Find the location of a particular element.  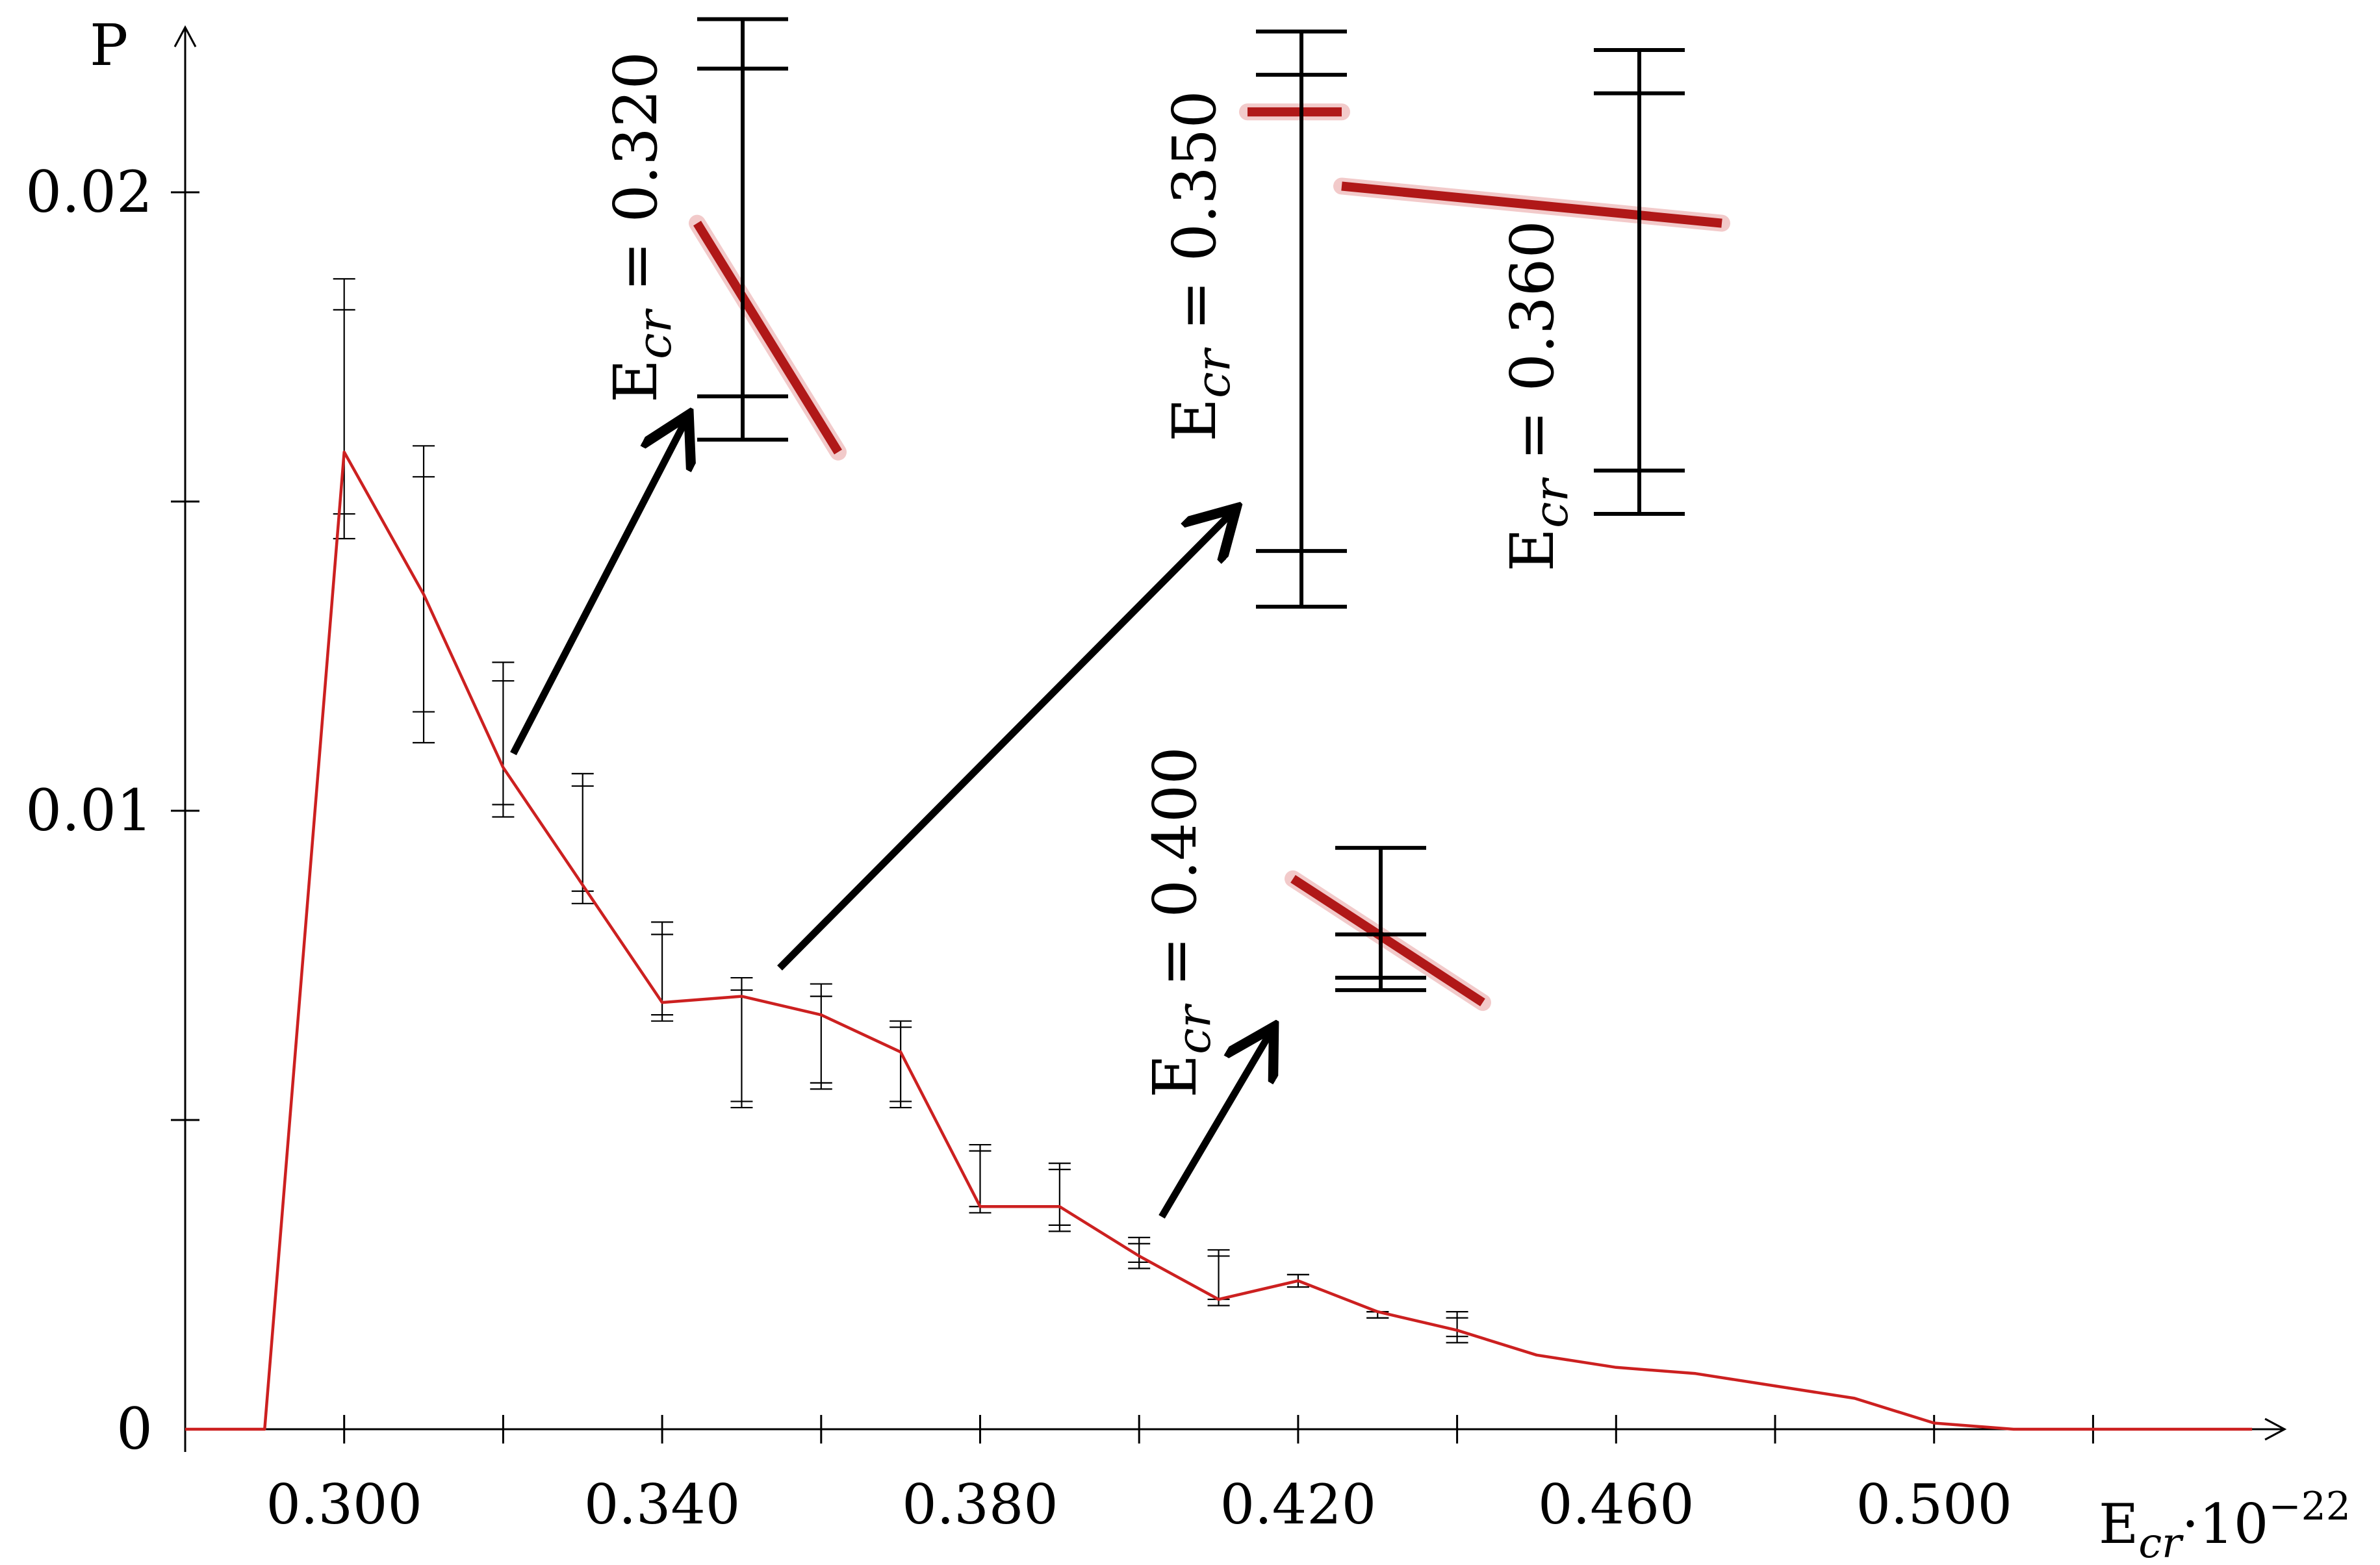

y-axis-title: P is located at coordinates (109, 45).